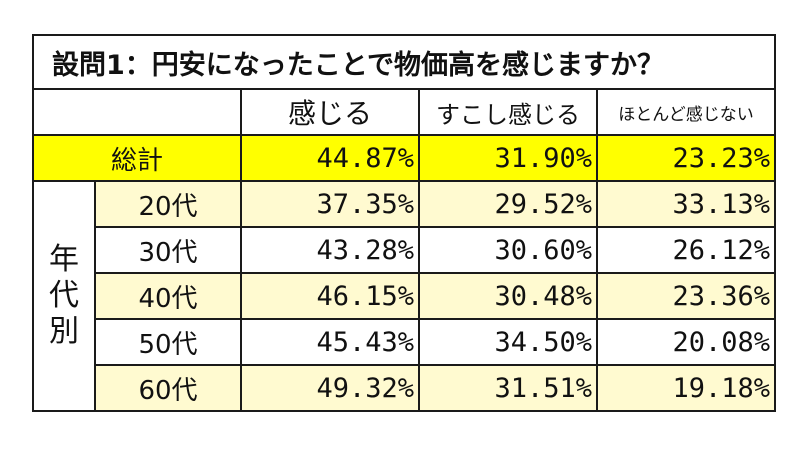 Image resolution: width=800 pixels, height=453 pixels. Describe the element at coordinates (404, 62) in the screenshot. I see `table-title: 設問1：円安になったことで物価高を感じますか？` at that location.